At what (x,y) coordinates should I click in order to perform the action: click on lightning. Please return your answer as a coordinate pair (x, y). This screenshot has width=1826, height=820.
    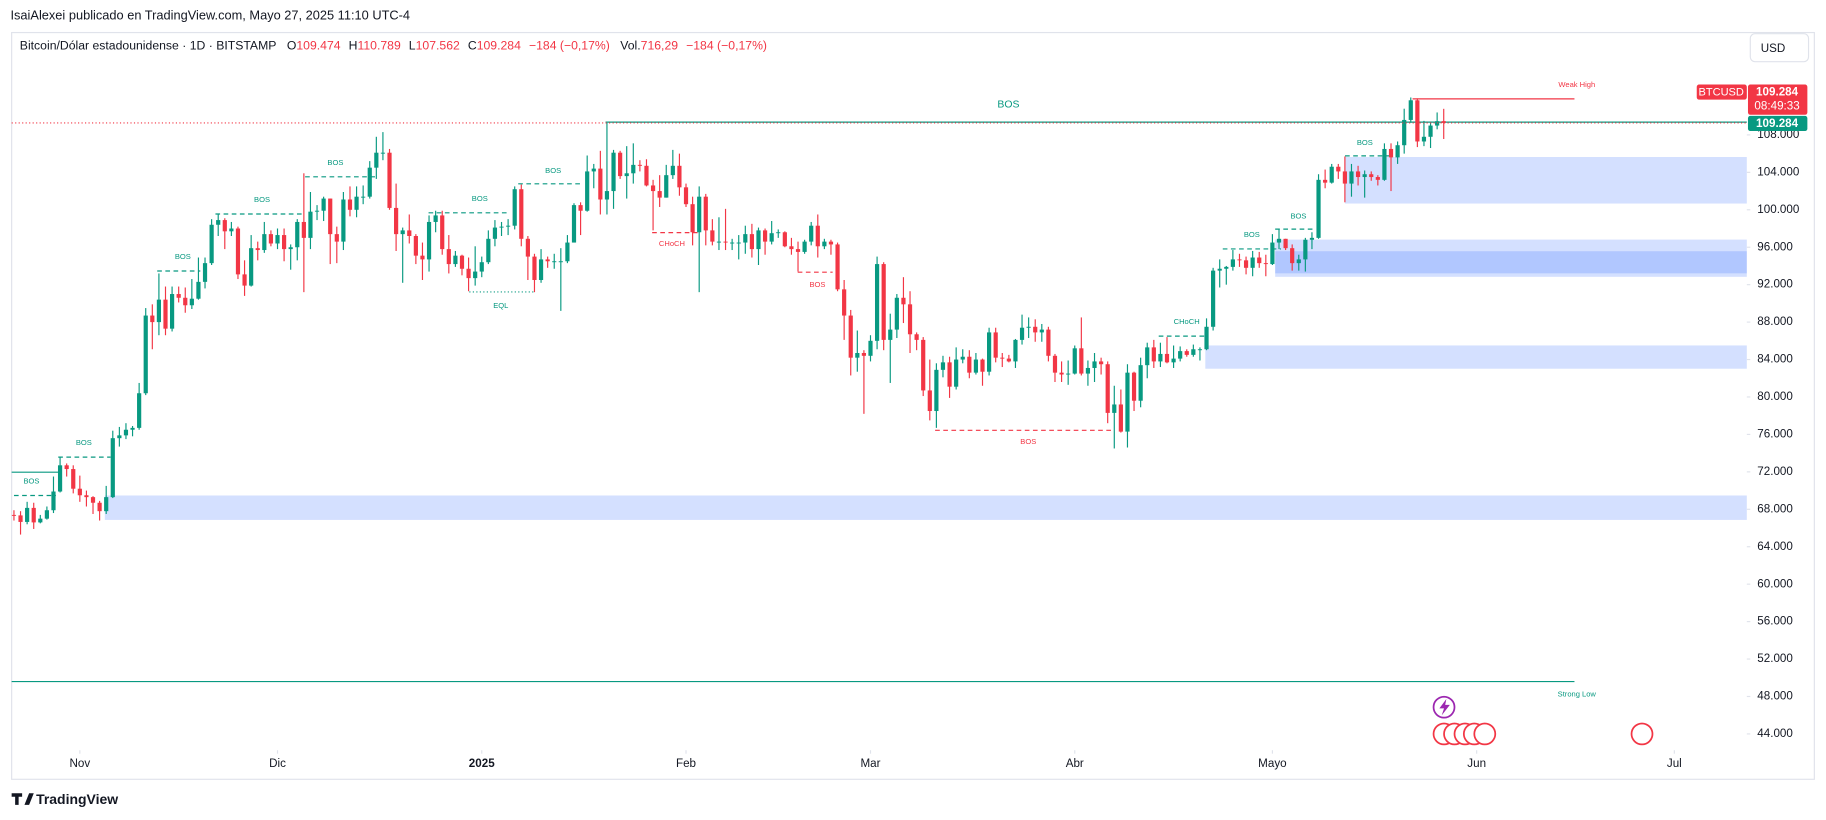
    Looking at the image, I should click on (1444, 707).